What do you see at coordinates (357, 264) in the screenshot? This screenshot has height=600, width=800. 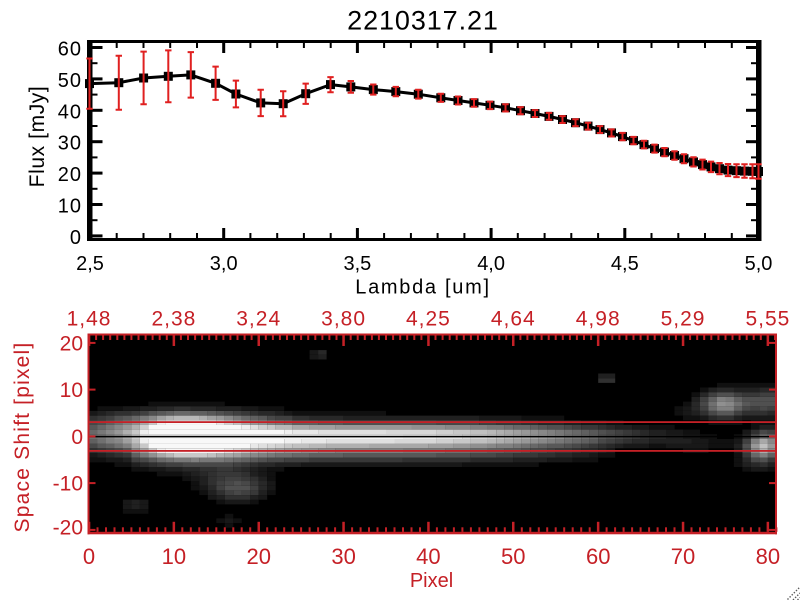 I see `svg-text: 3,5` at bounding box center [357, 264].